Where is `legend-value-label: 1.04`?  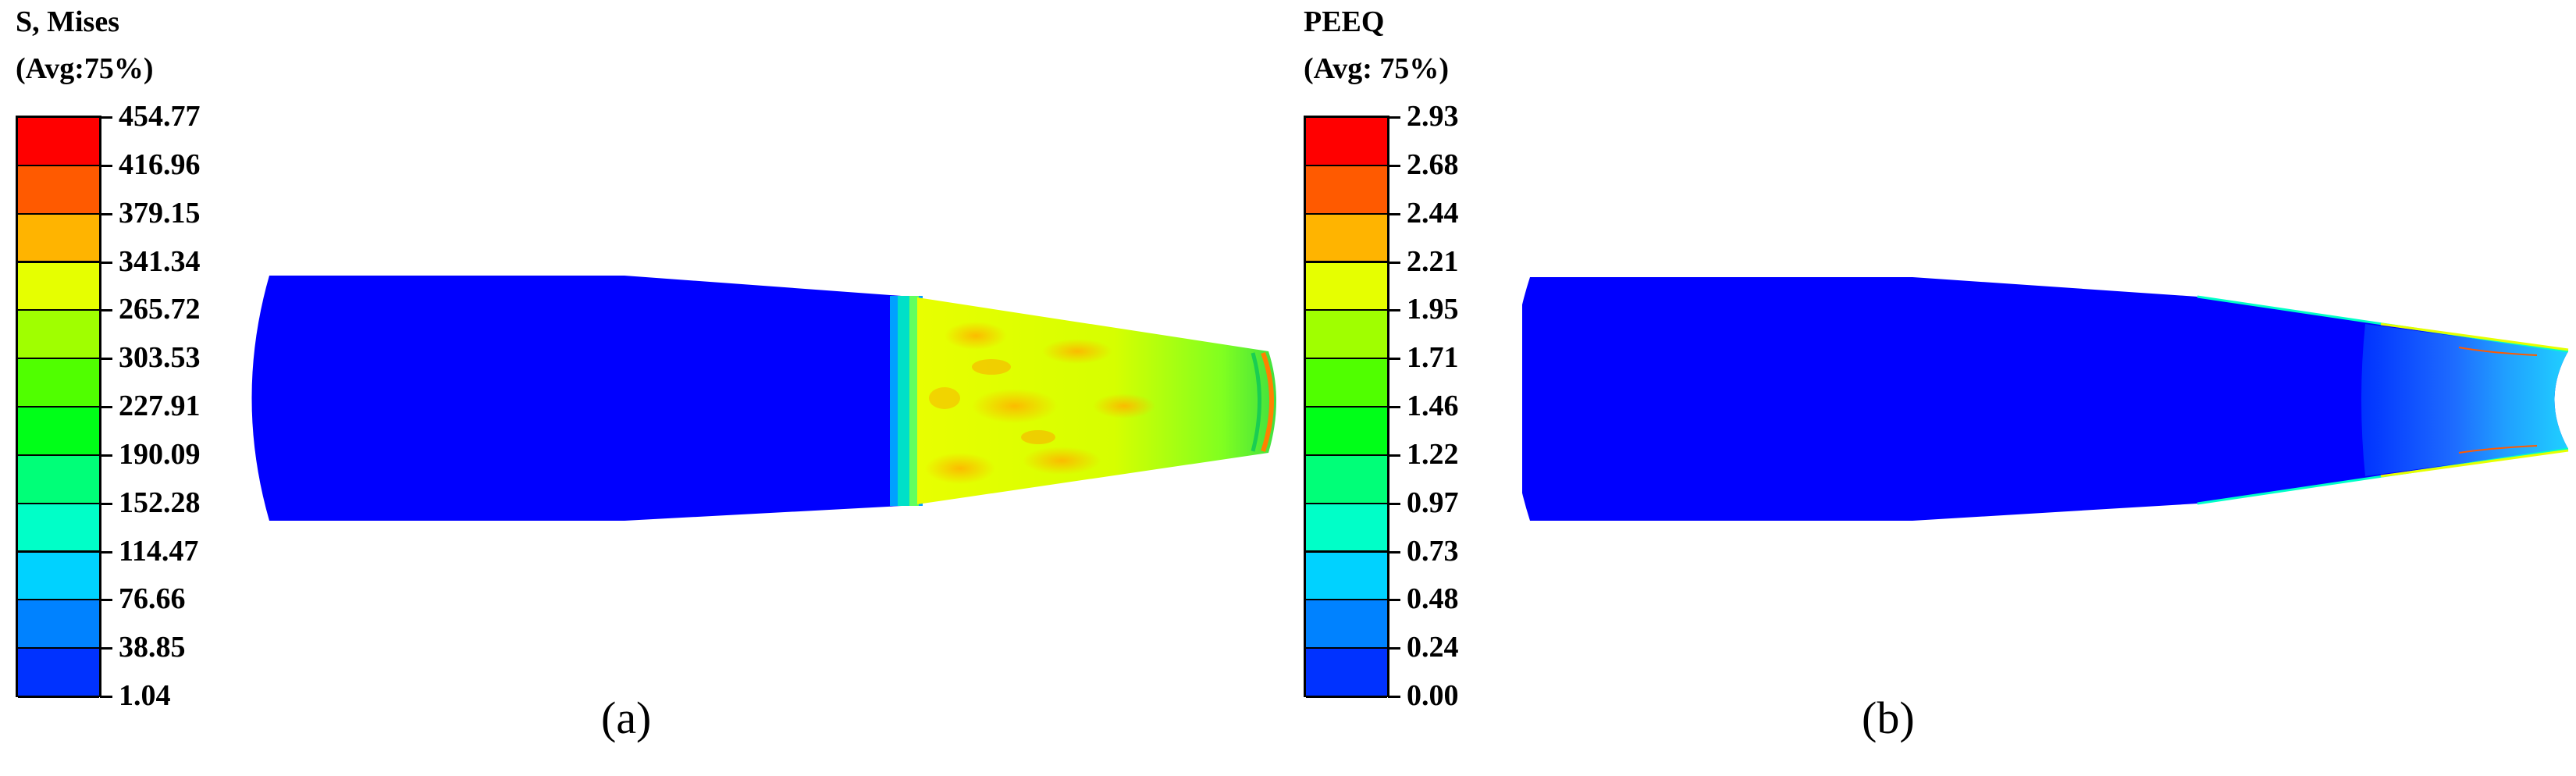
legend-value-label: 1.04 is located at coordinates (145, 695).